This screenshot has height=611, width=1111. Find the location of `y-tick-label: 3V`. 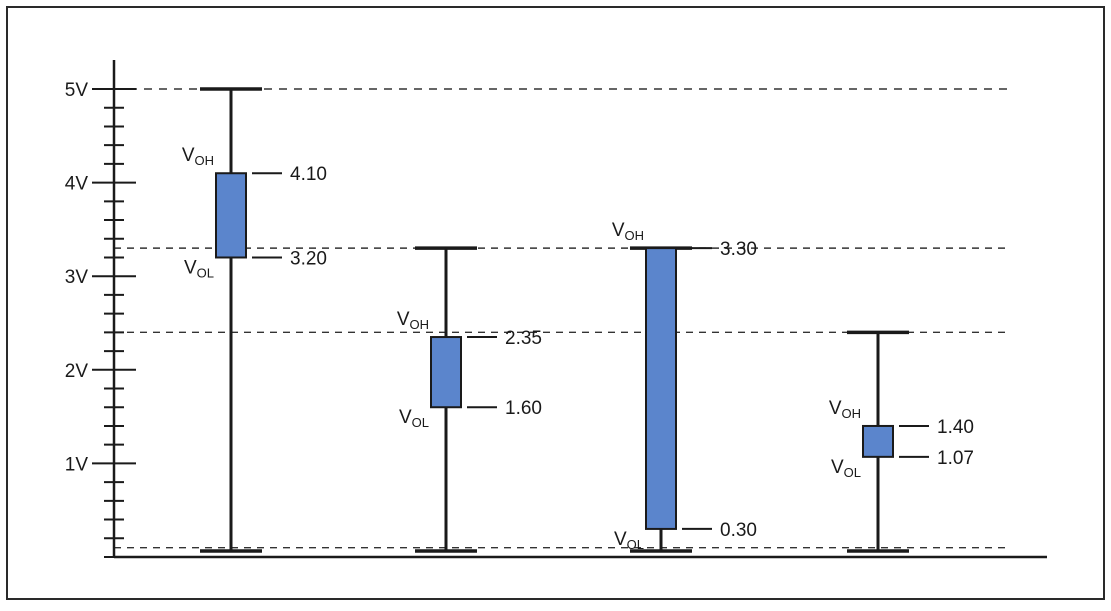

y-tick-label: 3V is located at coordinates (77, 277).